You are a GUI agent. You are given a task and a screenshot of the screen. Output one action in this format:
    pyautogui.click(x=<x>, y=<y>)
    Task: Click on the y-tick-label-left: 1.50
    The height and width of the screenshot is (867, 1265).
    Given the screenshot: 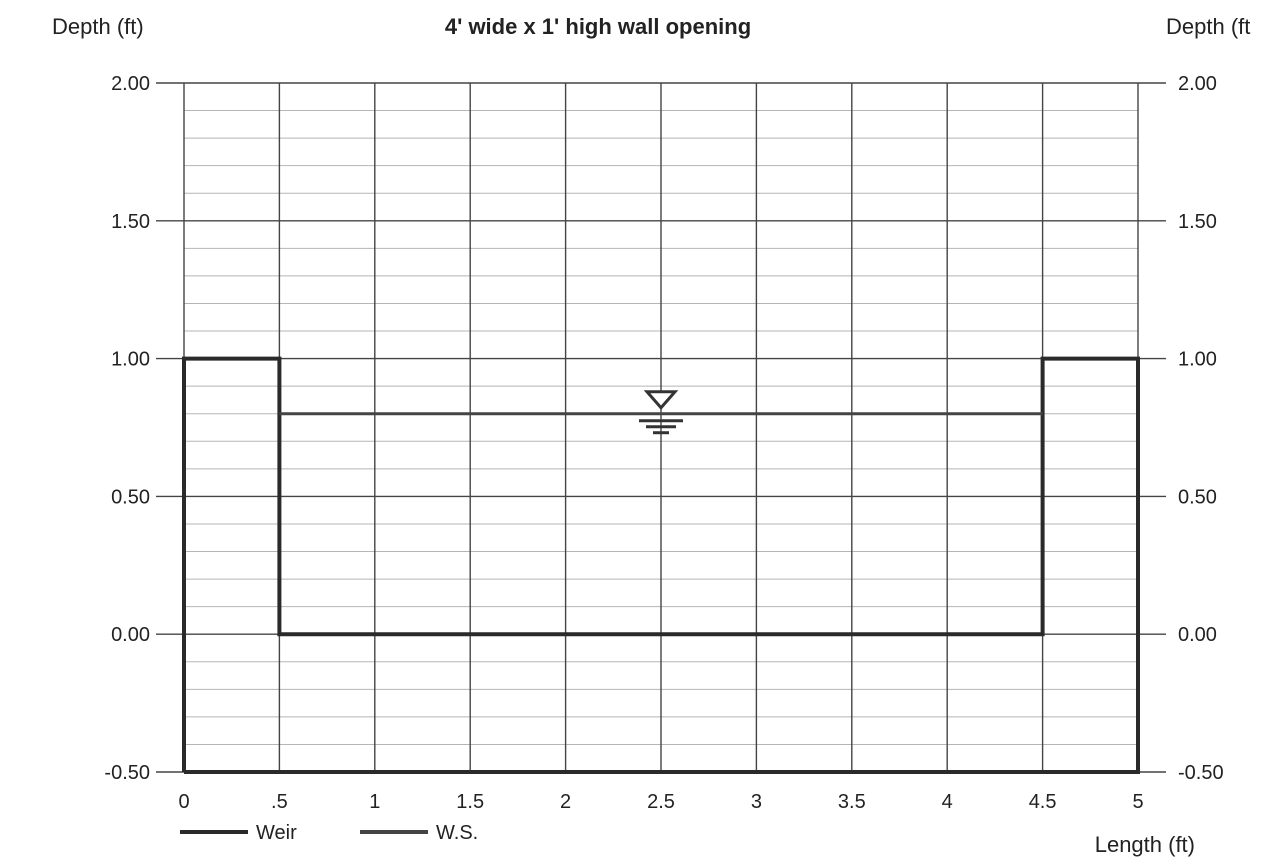 What is the action you would take?
    pyautogui.click(x=130, y=222)
    